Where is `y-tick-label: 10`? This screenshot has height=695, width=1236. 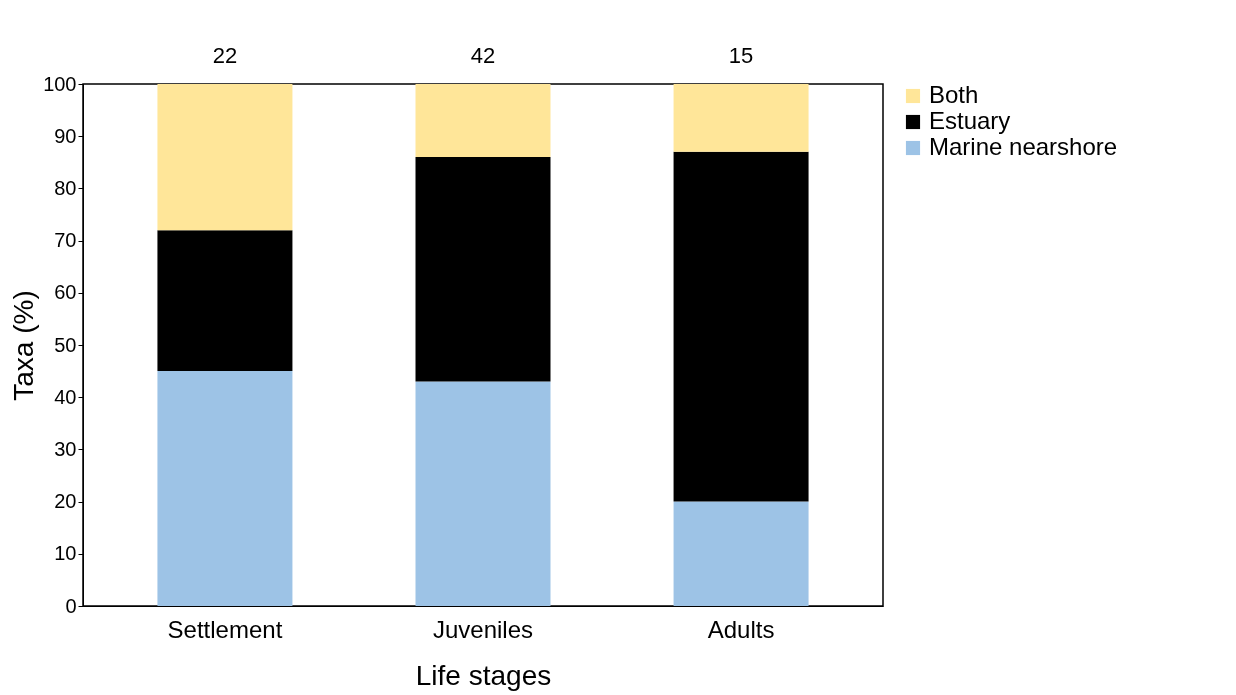
y-tick-label: 10 is located at coordinates (65, 553).